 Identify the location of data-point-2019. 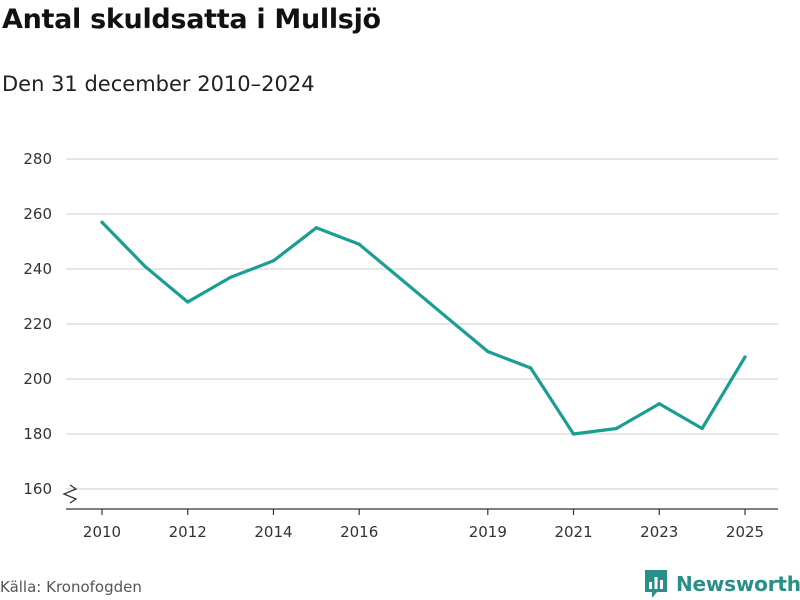
(488, 351).